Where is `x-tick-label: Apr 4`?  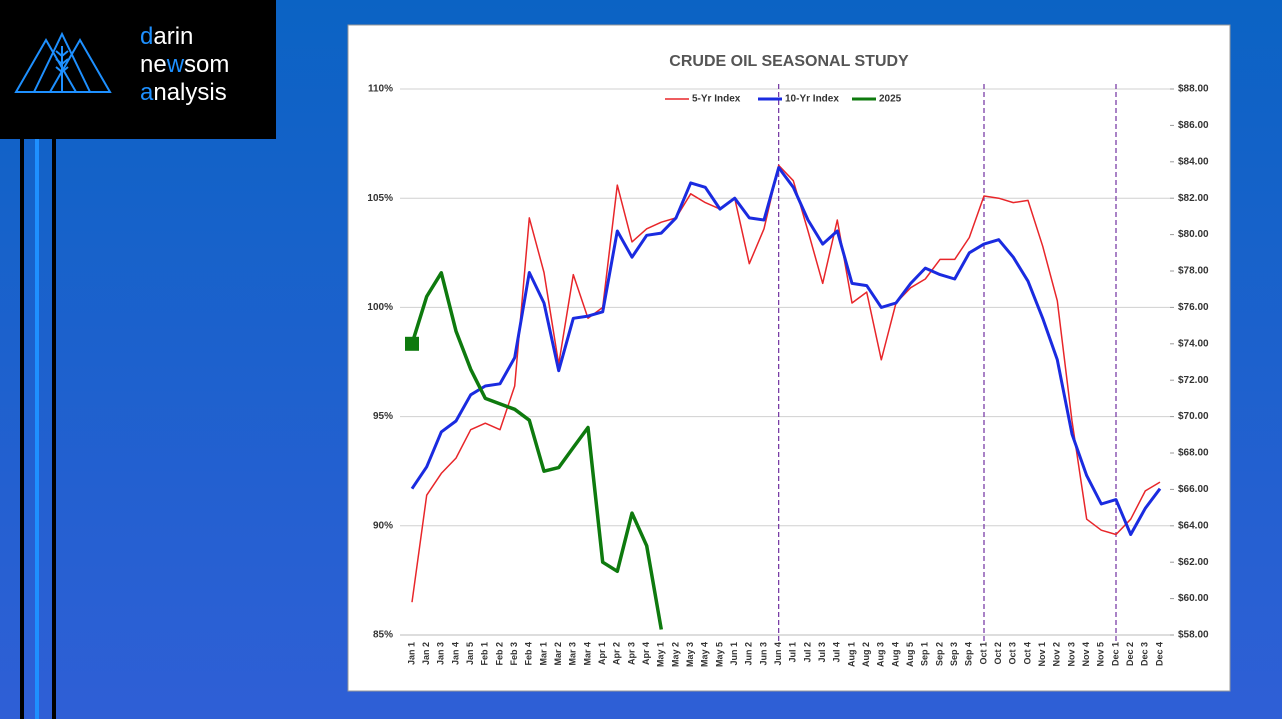 x-tick-label: Apr 4 is located at coordinates (646, 653).